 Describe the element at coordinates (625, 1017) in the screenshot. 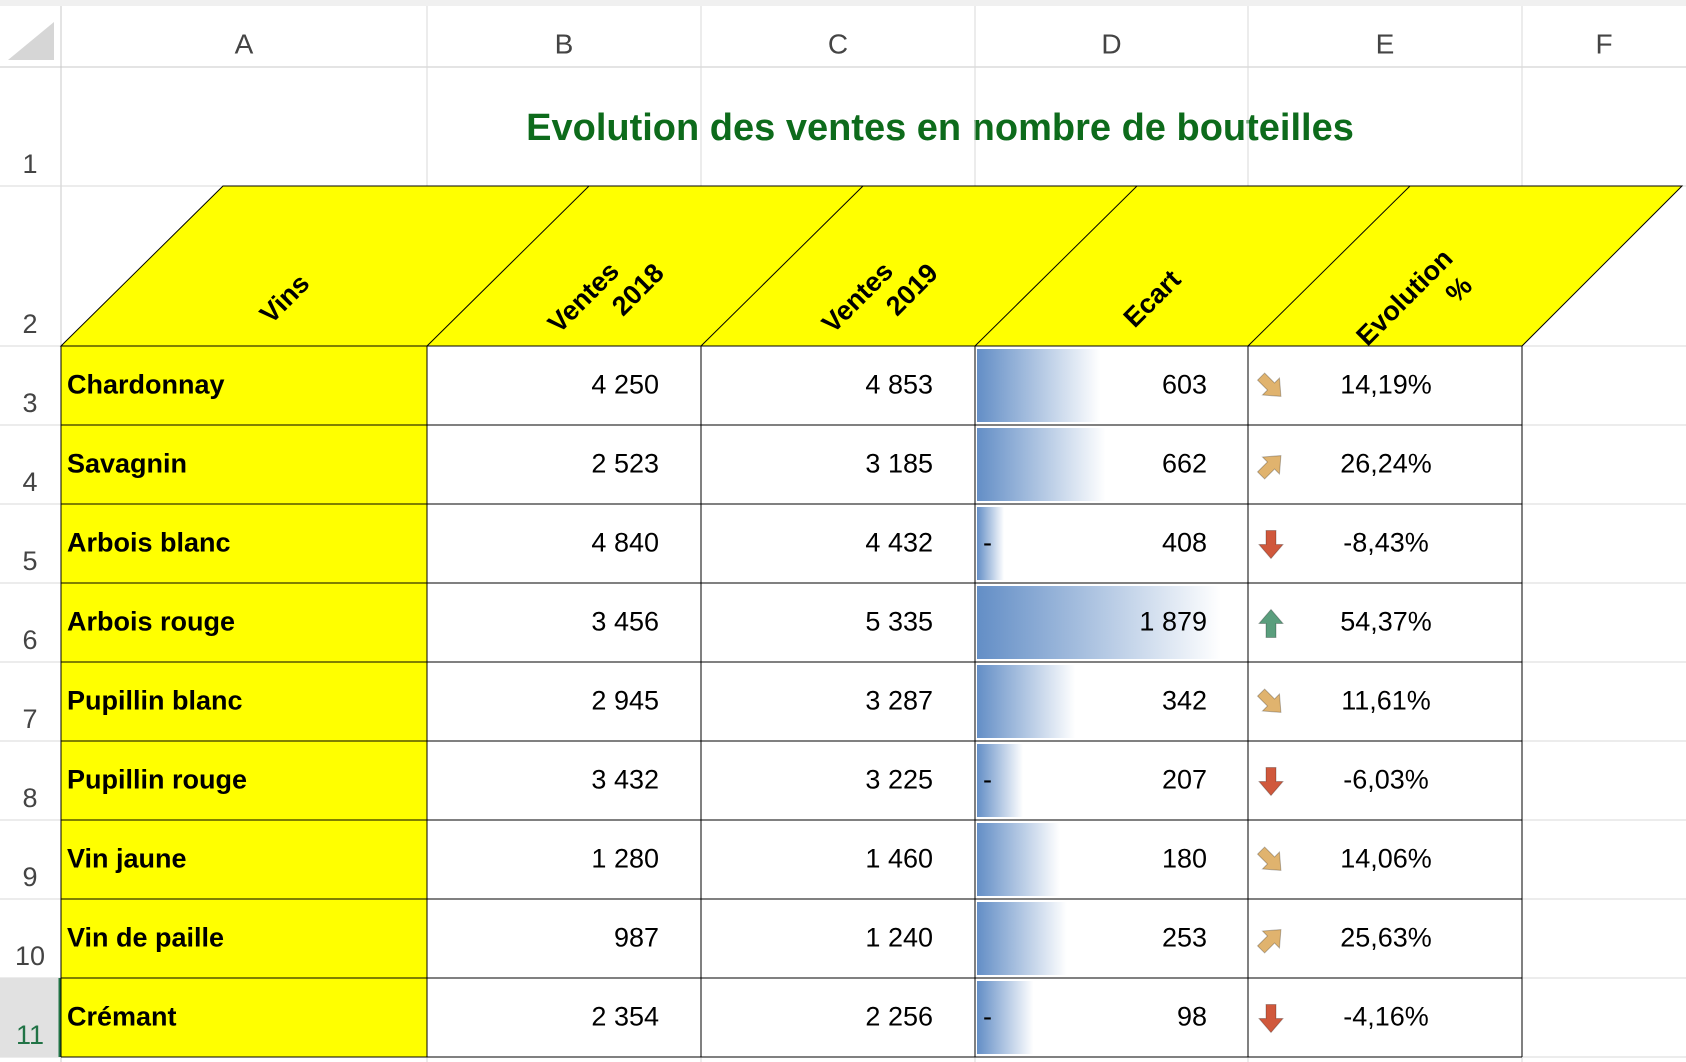

I see `ventes-2018: 2 354` at that location.